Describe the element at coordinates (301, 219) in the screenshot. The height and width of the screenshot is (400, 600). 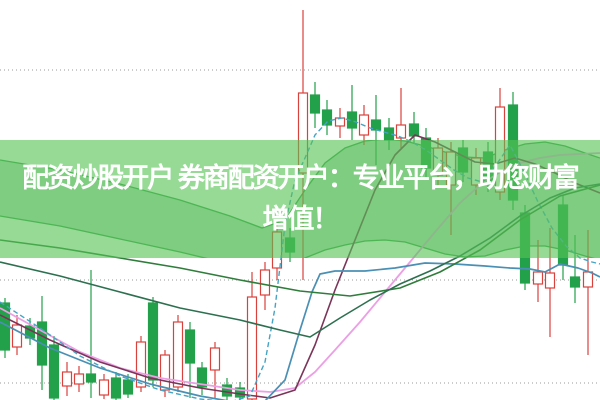
I see `promo-banner-text-line2: 增值！` at that location.